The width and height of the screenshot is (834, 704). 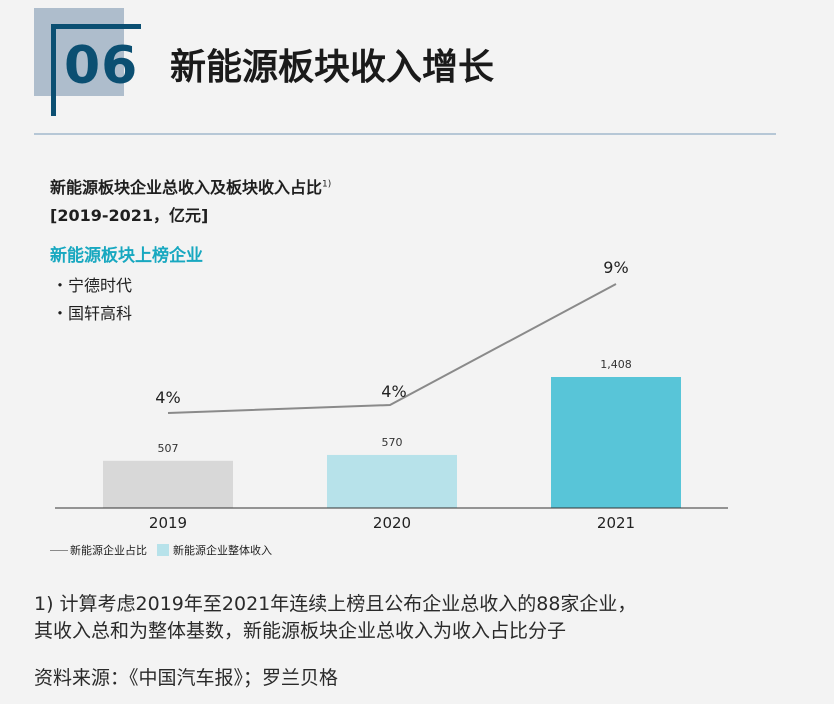 What do you see at coordinates (101, 66) in the screenshot?
I see `section-number: 06` at bounding box center [101, 66].